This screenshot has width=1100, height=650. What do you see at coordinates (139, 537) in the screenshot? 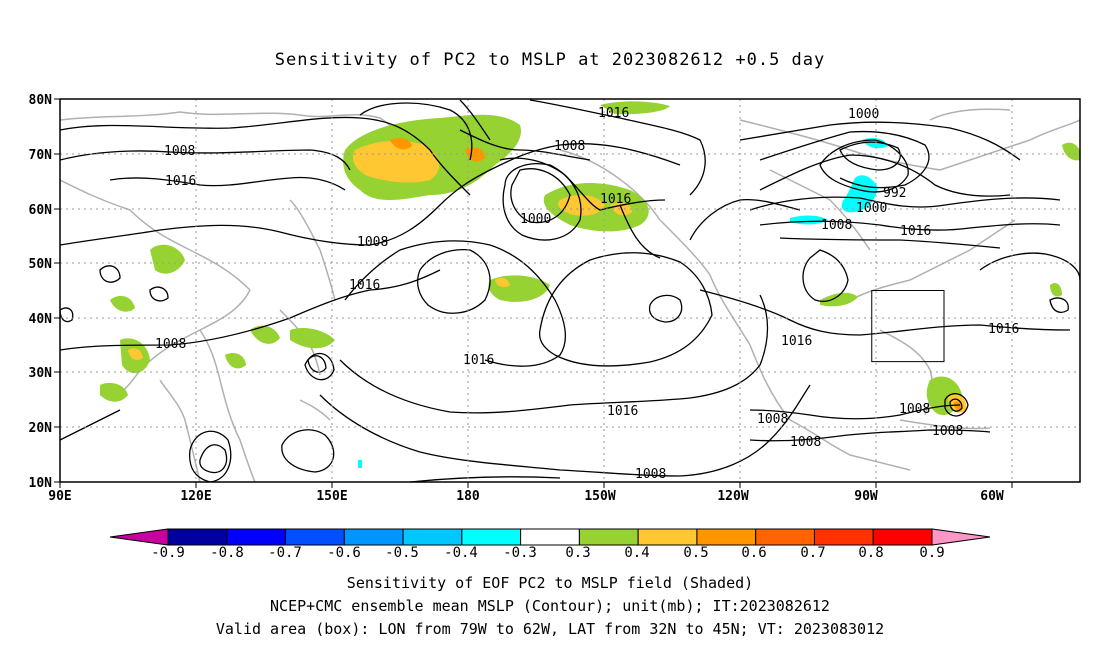
I see `colorbar-low-triangle` at bounding box center [139, 537].